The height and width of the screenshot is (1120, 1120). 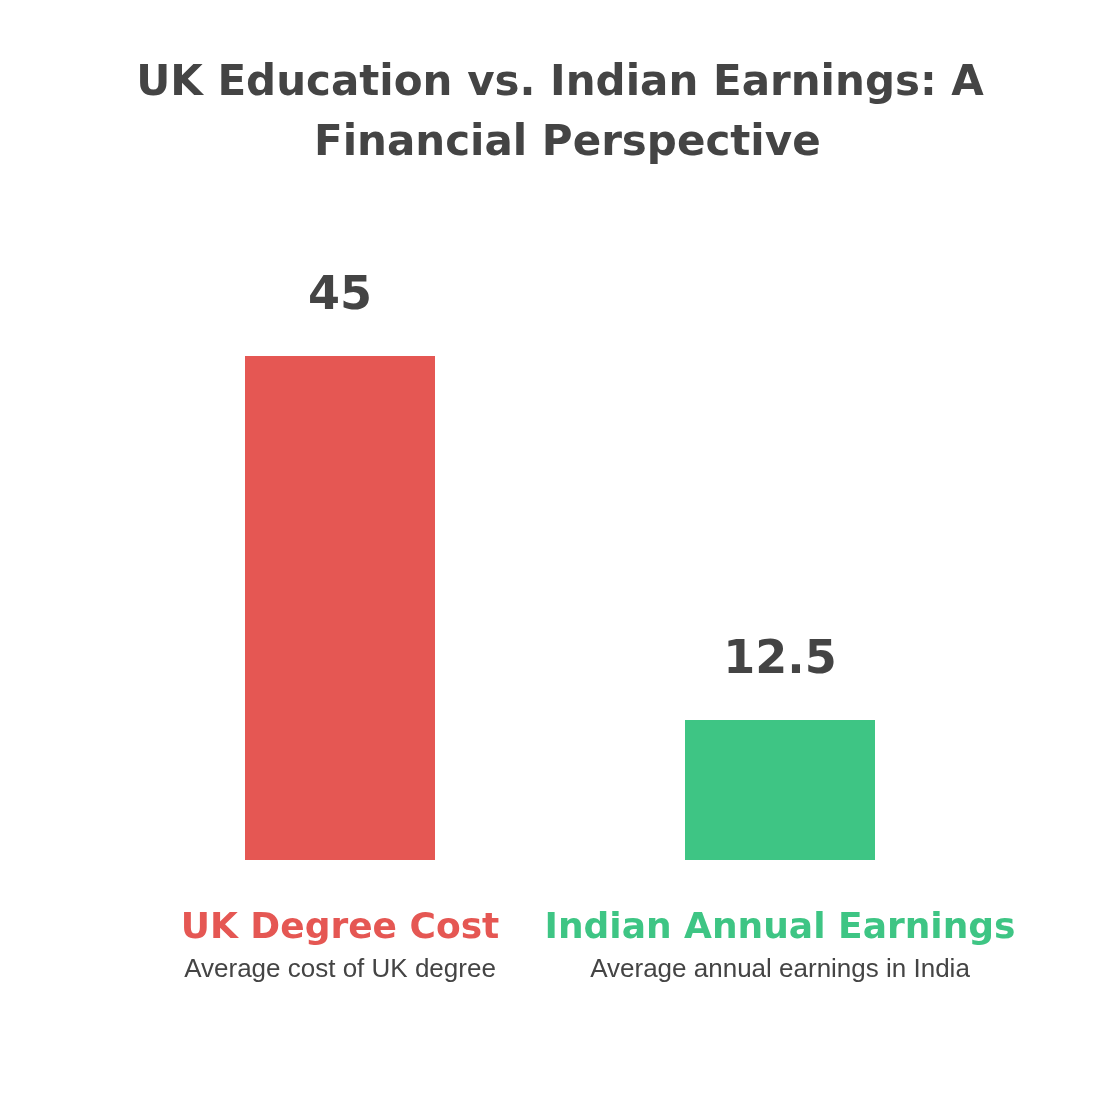 What do you see at coordinates (780, 657) in the screenshot?
I see `data-label: 12.5` at bounding box center [780, 657].